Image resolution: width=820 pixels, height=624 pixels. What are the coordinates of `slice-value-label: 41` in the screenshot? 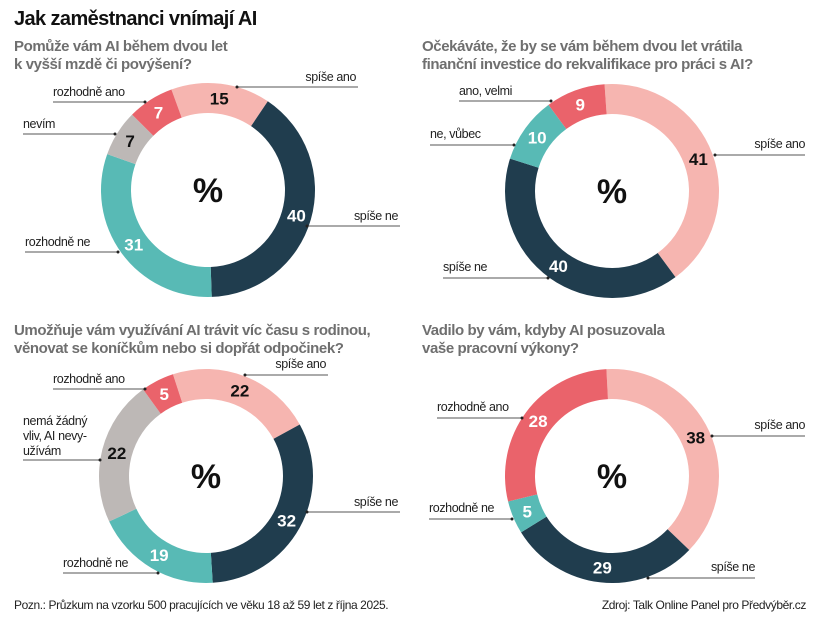 It's located at (698, 159).